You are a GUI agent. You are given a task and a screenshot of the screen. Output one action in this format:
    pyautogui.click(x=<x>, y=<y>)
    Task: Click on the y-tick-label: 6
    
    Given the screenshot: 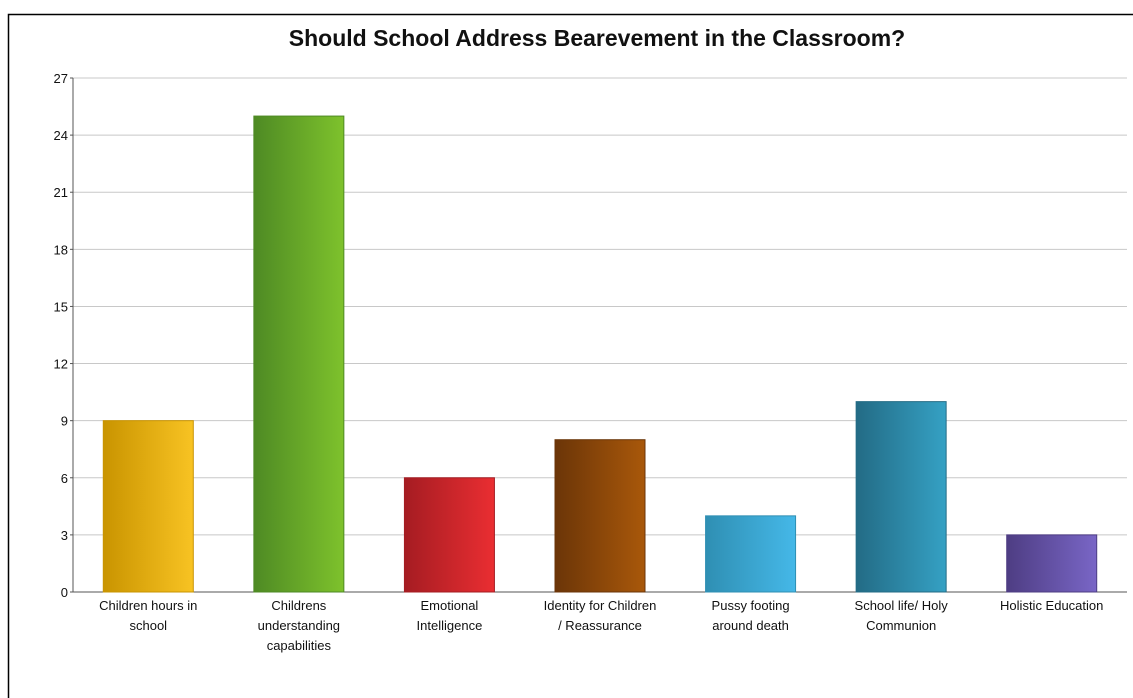 What is the action you would take?
    pyautogui.click(x=64, y=478)
    